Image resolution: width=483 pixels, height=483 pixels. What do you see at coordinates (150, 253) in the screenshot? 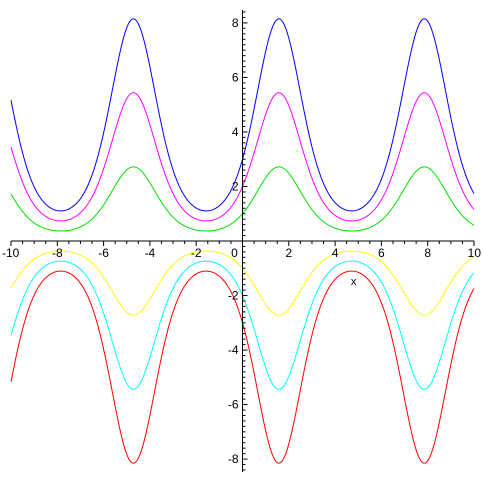
I see `x-tick-label: -4` at bounding box center [150, 253].